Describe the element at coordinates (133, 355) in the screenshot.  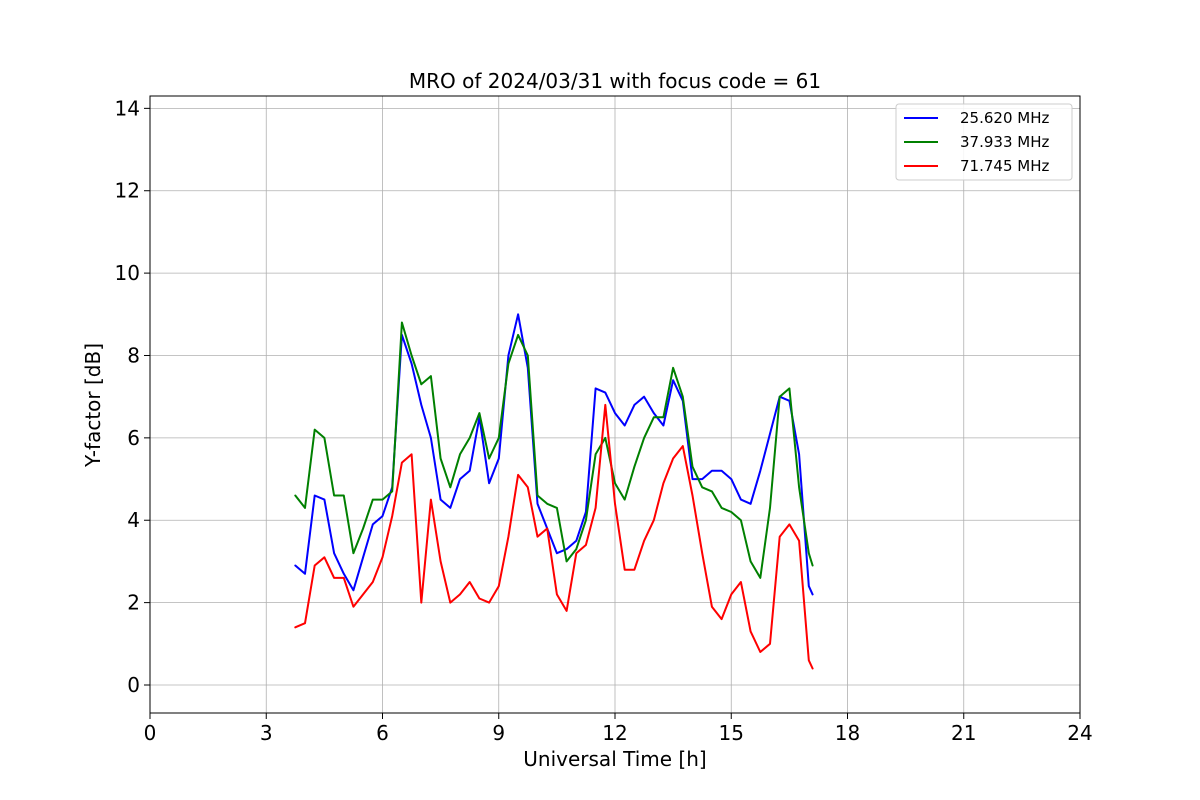
I see `y-tick-label: 8` at that location.